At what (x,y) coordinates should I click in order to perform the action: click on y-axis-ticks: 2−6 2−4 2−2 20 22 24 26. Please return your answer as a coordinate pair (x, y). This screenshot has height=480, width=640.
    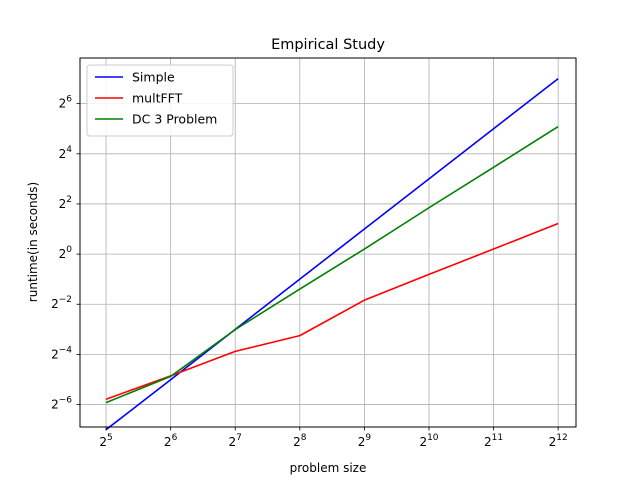
    Looking at the image, I should click on (65, 253).